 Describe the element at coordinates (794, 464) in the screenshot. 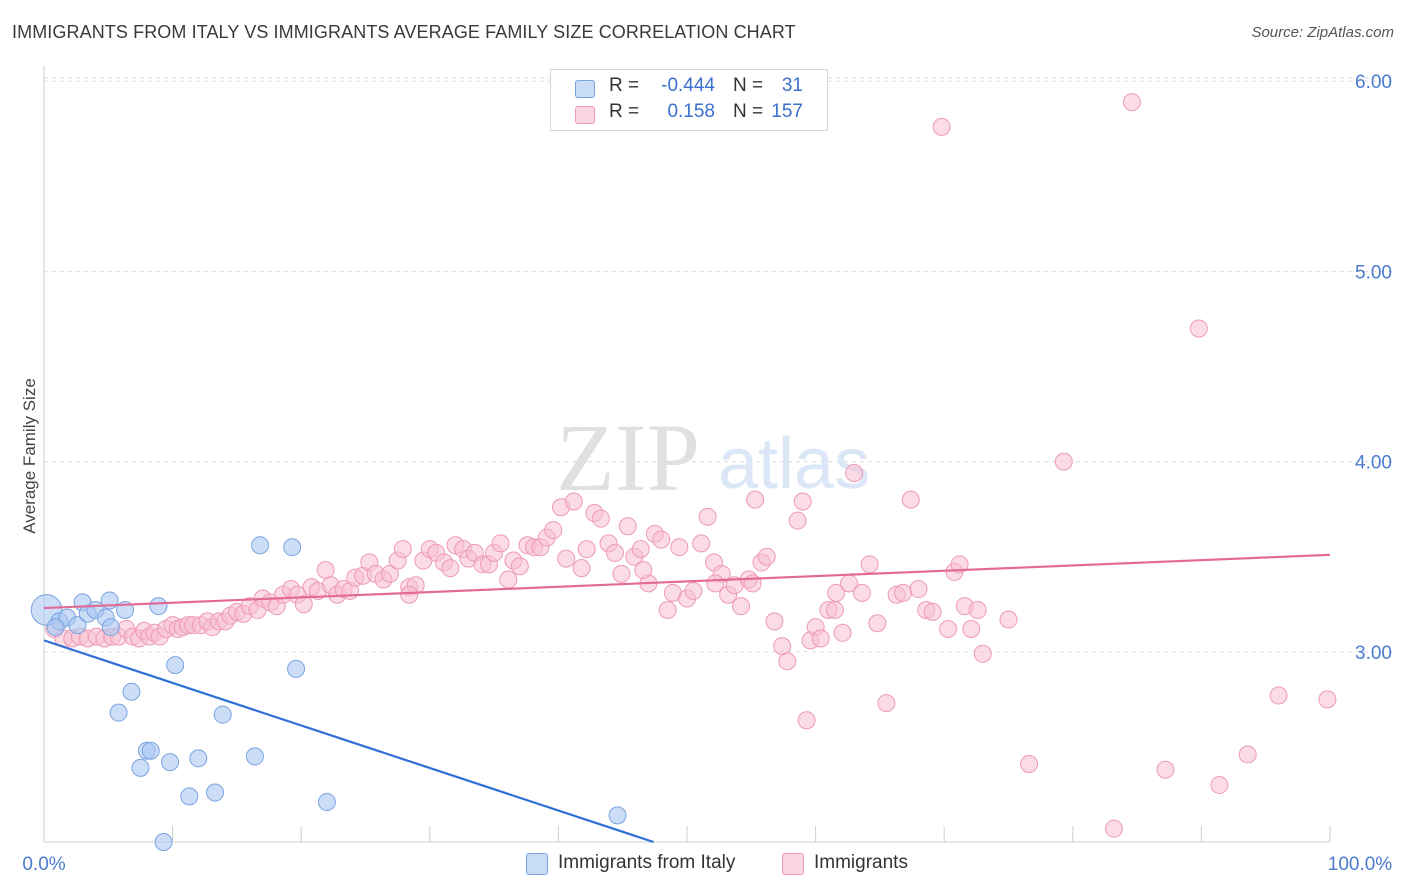

I see `watermark-atlas: atlas` at that location.